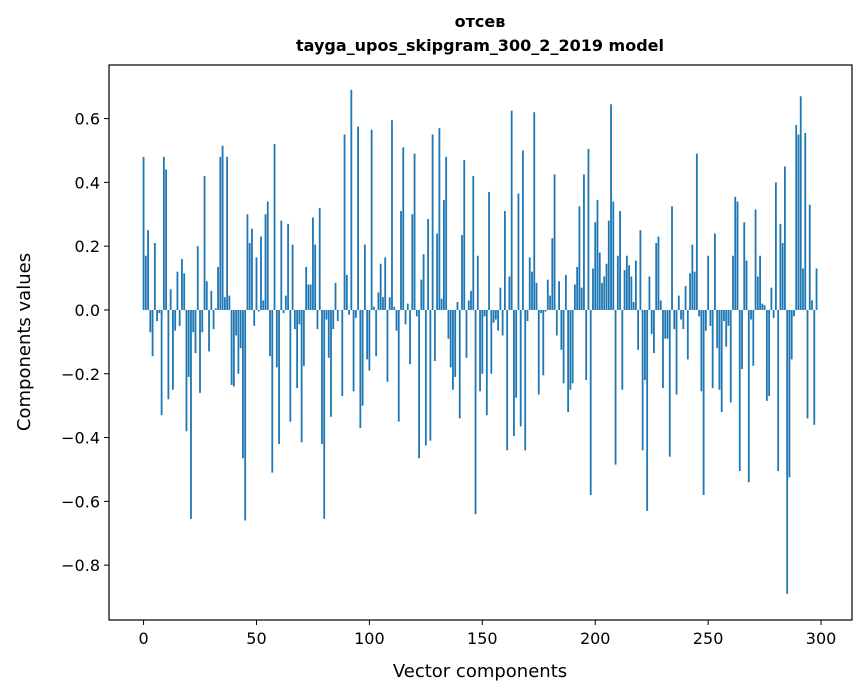 The height and width of the screenshot is (696, 867). What do you see at coordinates (482, 638) in the screenshot?
I see `x-tick-label: 150` at bounding box center [482, 638].